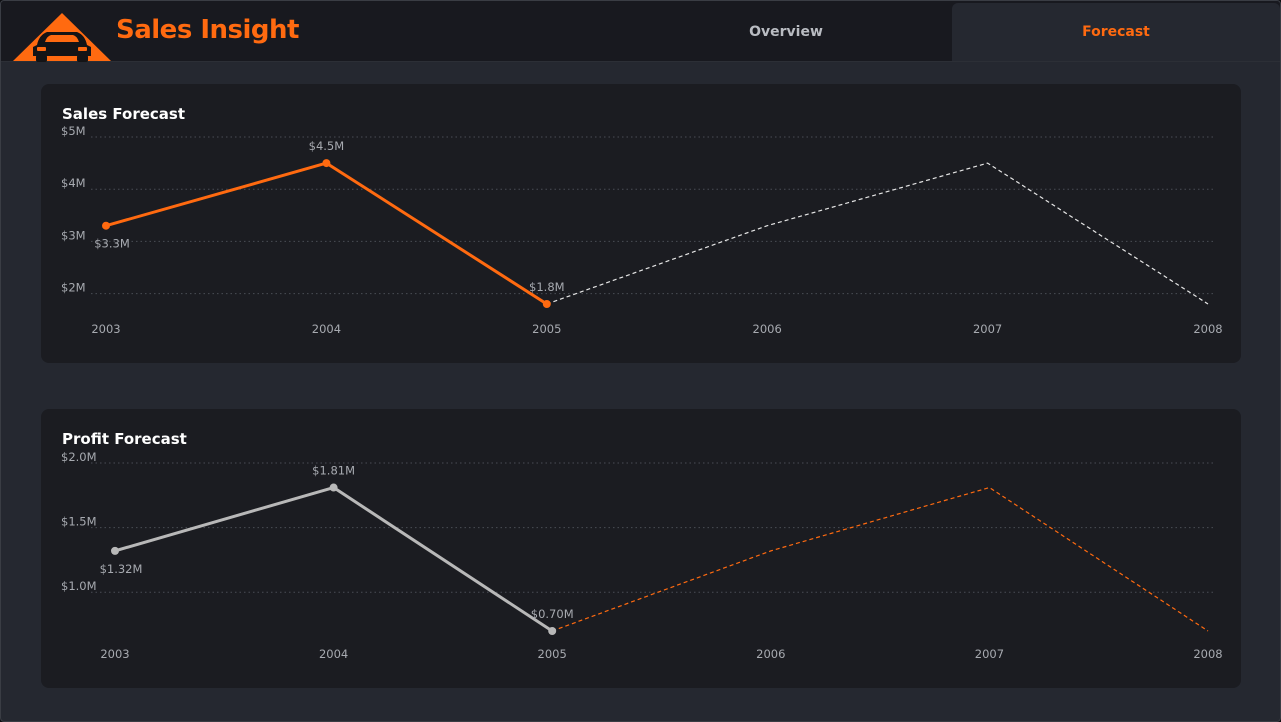 This screenshot has width=1281, height=722. What do you see at coordinates (640, 31) in the screenshot?
I see `header-bar: Sales Insight Overview Forecast` at bounding box center [640, 31].